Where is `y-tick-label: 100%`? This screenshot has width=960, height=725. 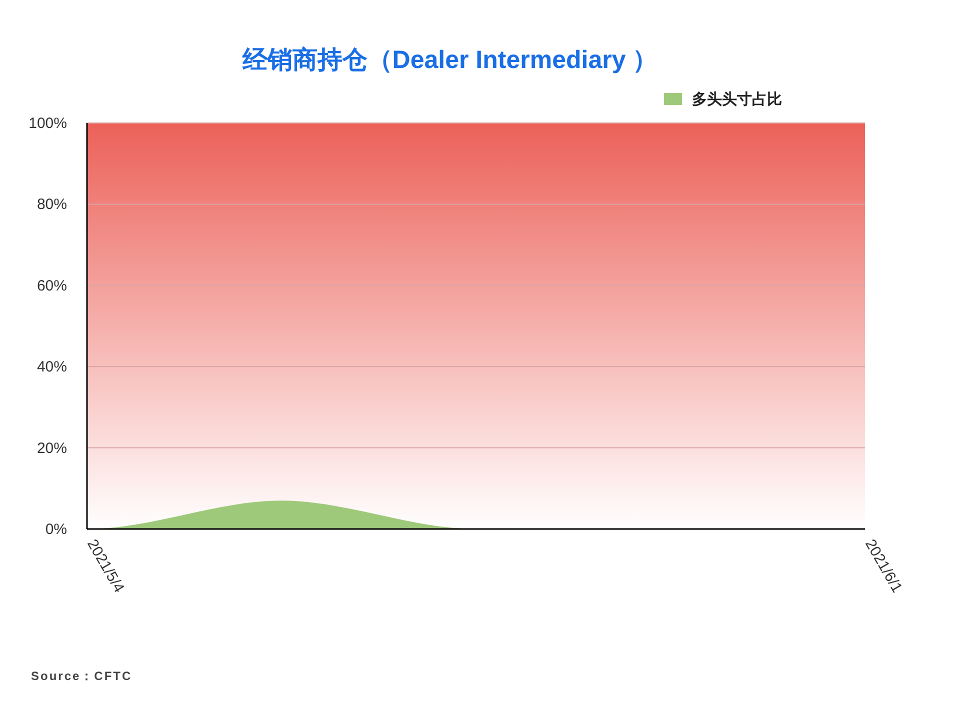 y-tick-label: 100% is located at coordinates (47, 123).